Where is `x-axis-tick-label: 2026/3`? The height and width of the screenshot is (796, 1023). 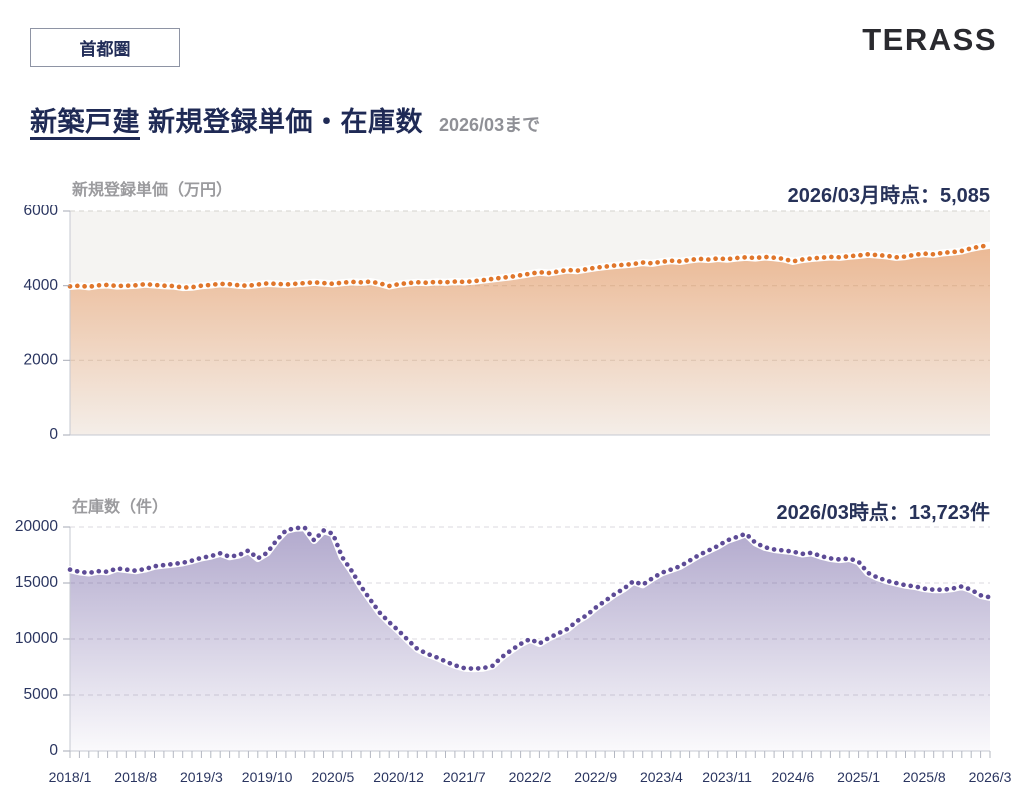 x-axis-tick-label: 2026/3 is located at coordinates (990, 777).